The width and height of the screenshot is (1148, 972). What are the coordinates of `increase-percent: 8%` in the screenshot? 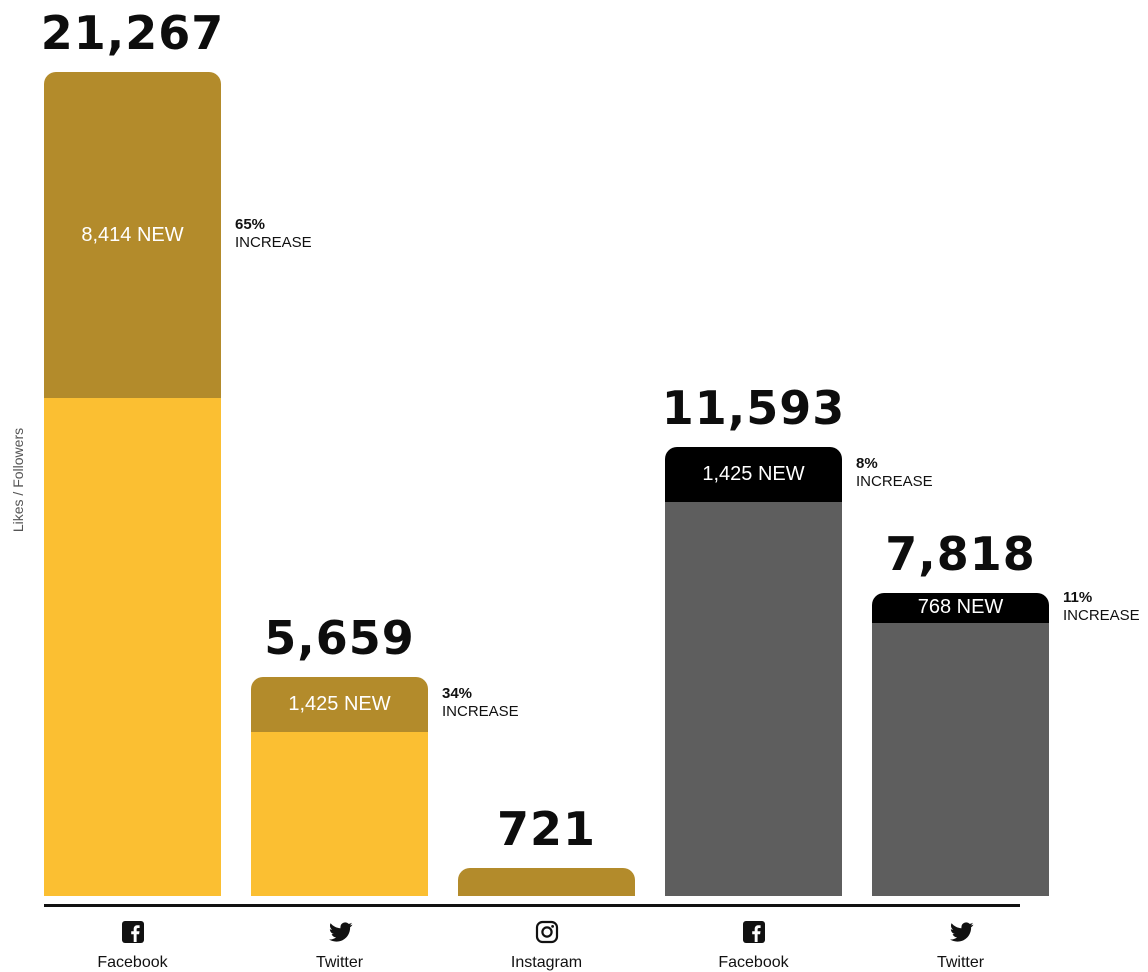 It's located at (894, 464).